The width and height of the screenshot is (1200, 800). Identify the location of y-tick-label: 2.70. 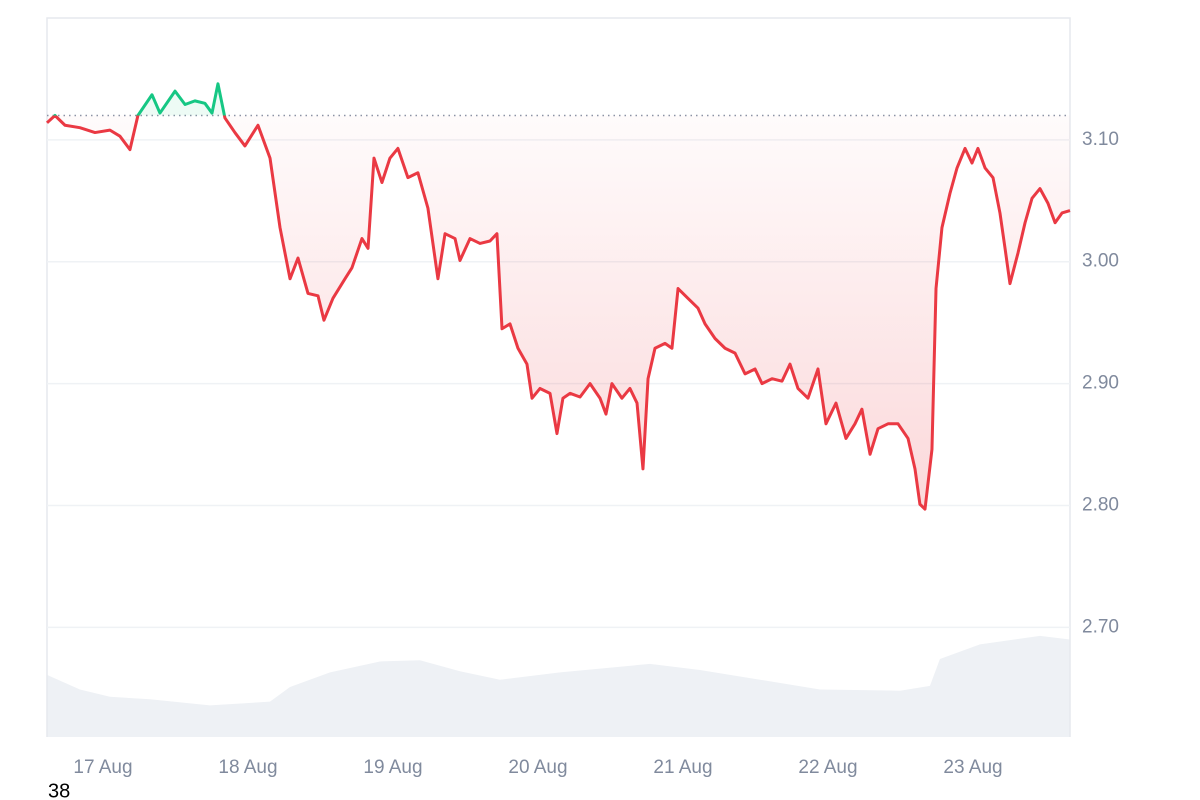
(1100, 626).